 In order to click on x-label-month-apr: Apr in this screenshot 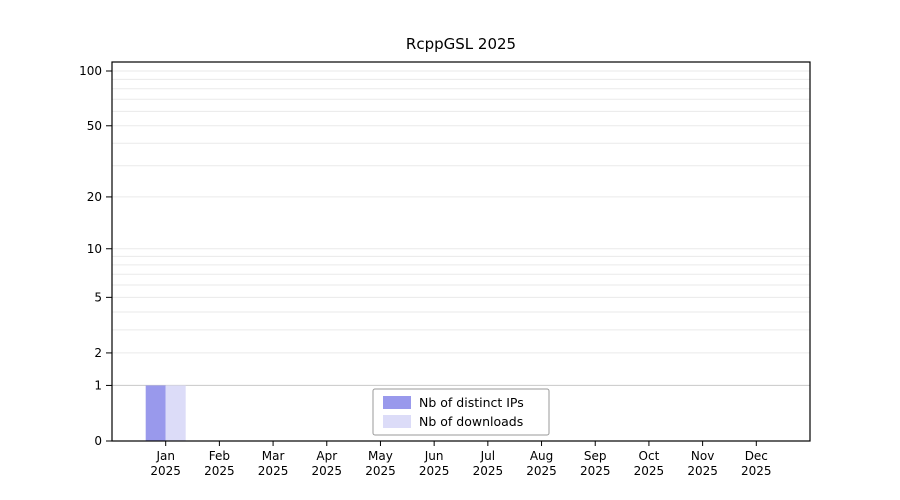, I will do `click(326, 456)`.